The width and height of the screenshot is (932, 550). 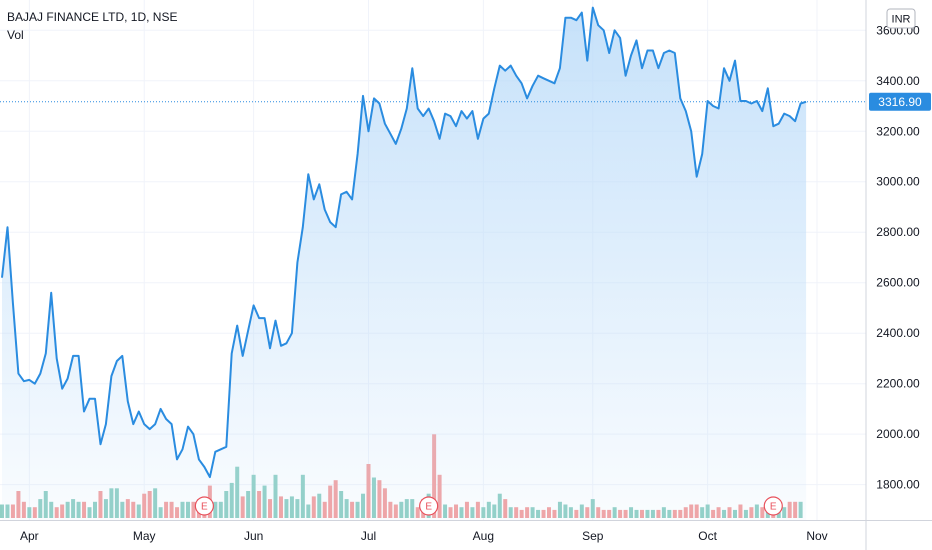 I want to click on y-tick-label: 2400.00, so click(x=898, y=333).